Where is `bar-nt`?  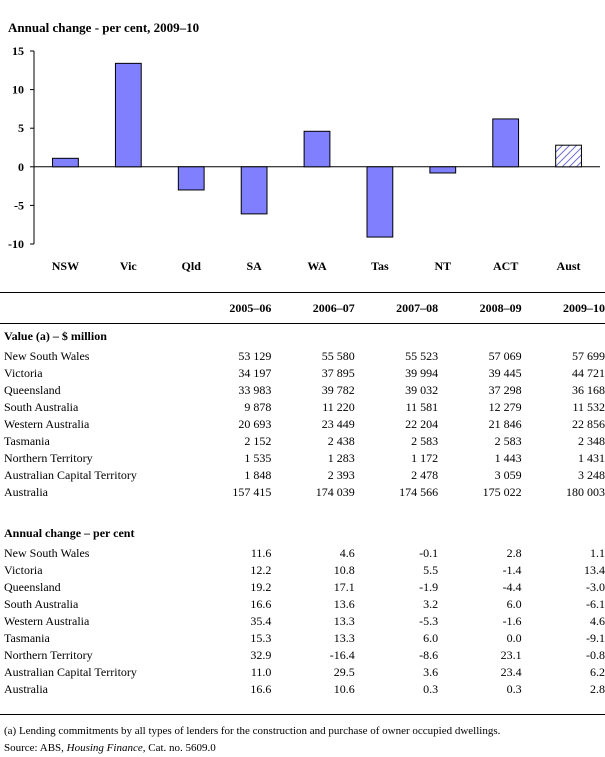 bar-nt is located at coordinates (443, 170).